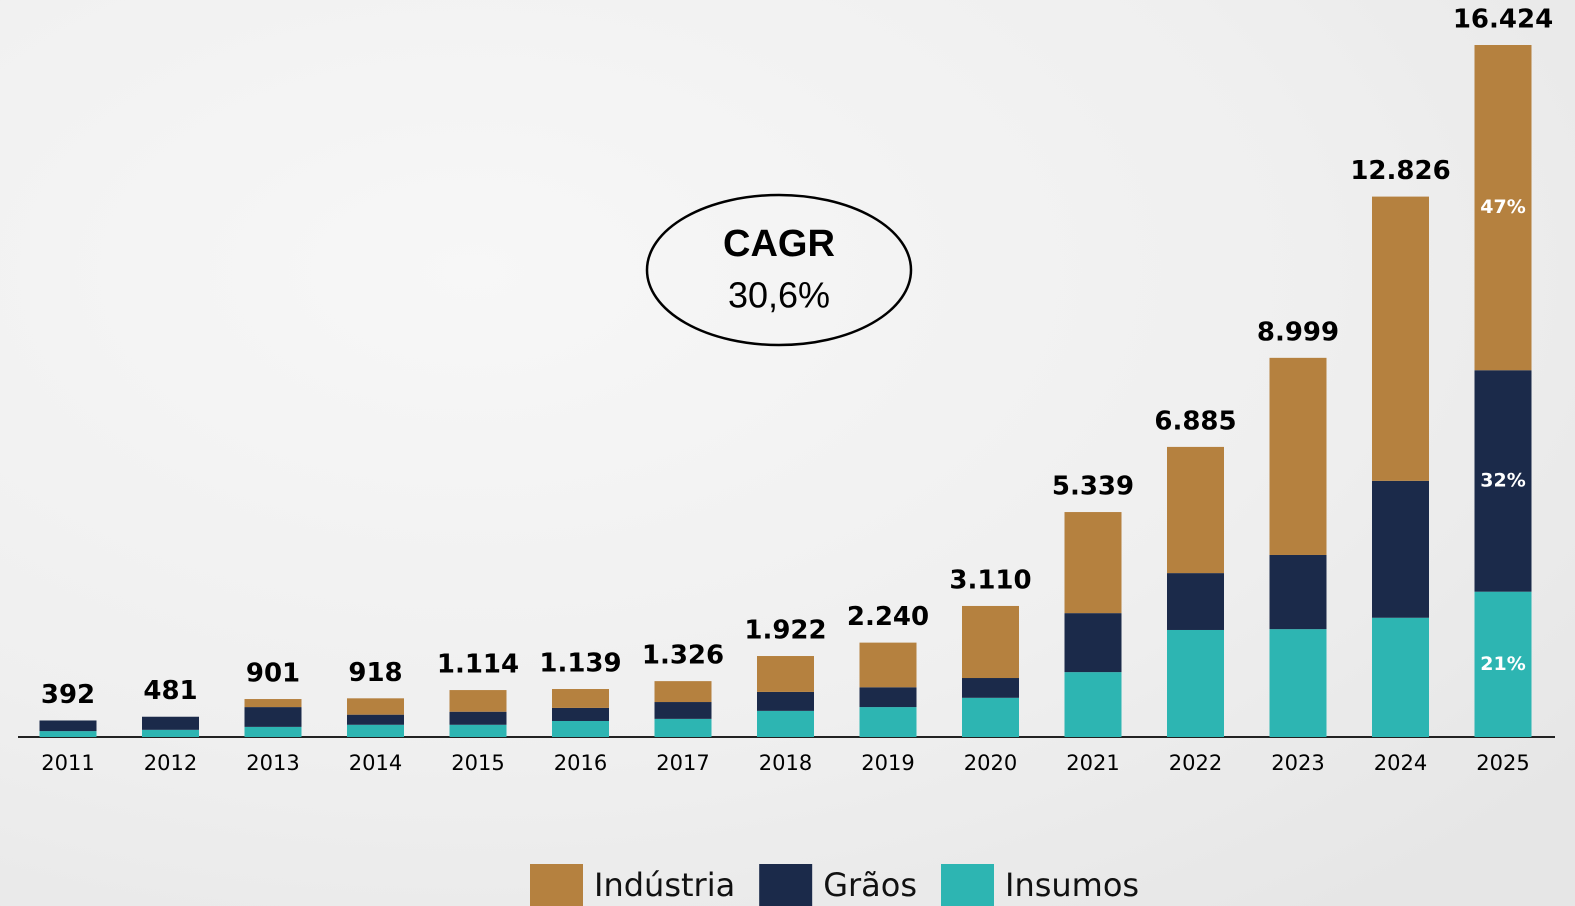 This screenshot has height=906, width=1575. I want to click on share-label: 32%, so click(1502, 480).